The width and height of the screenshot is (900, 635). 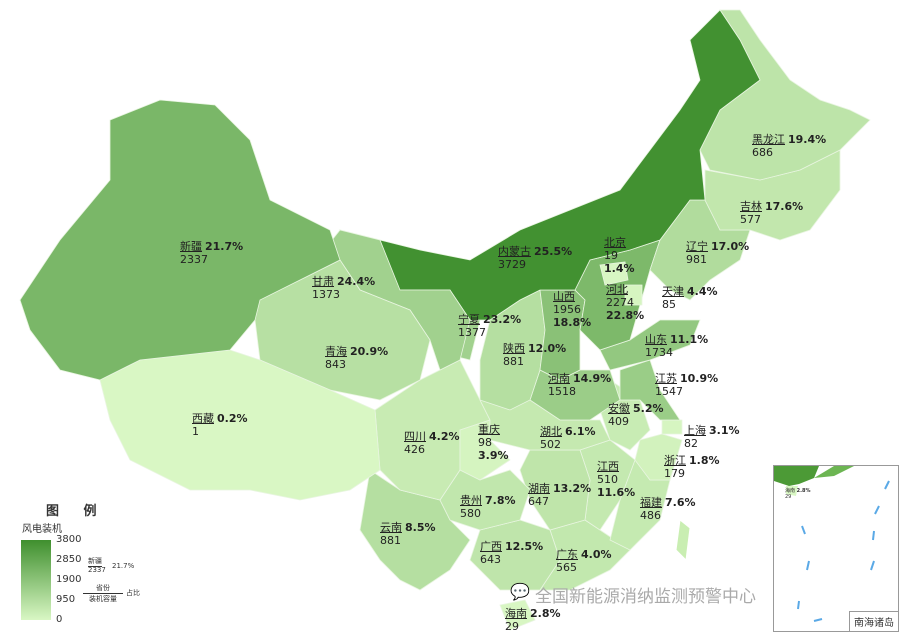 What do you see at coordinates (691, 443) in the screenshot?
I see `province-capacity: 82` at bounding box center [691, 443].